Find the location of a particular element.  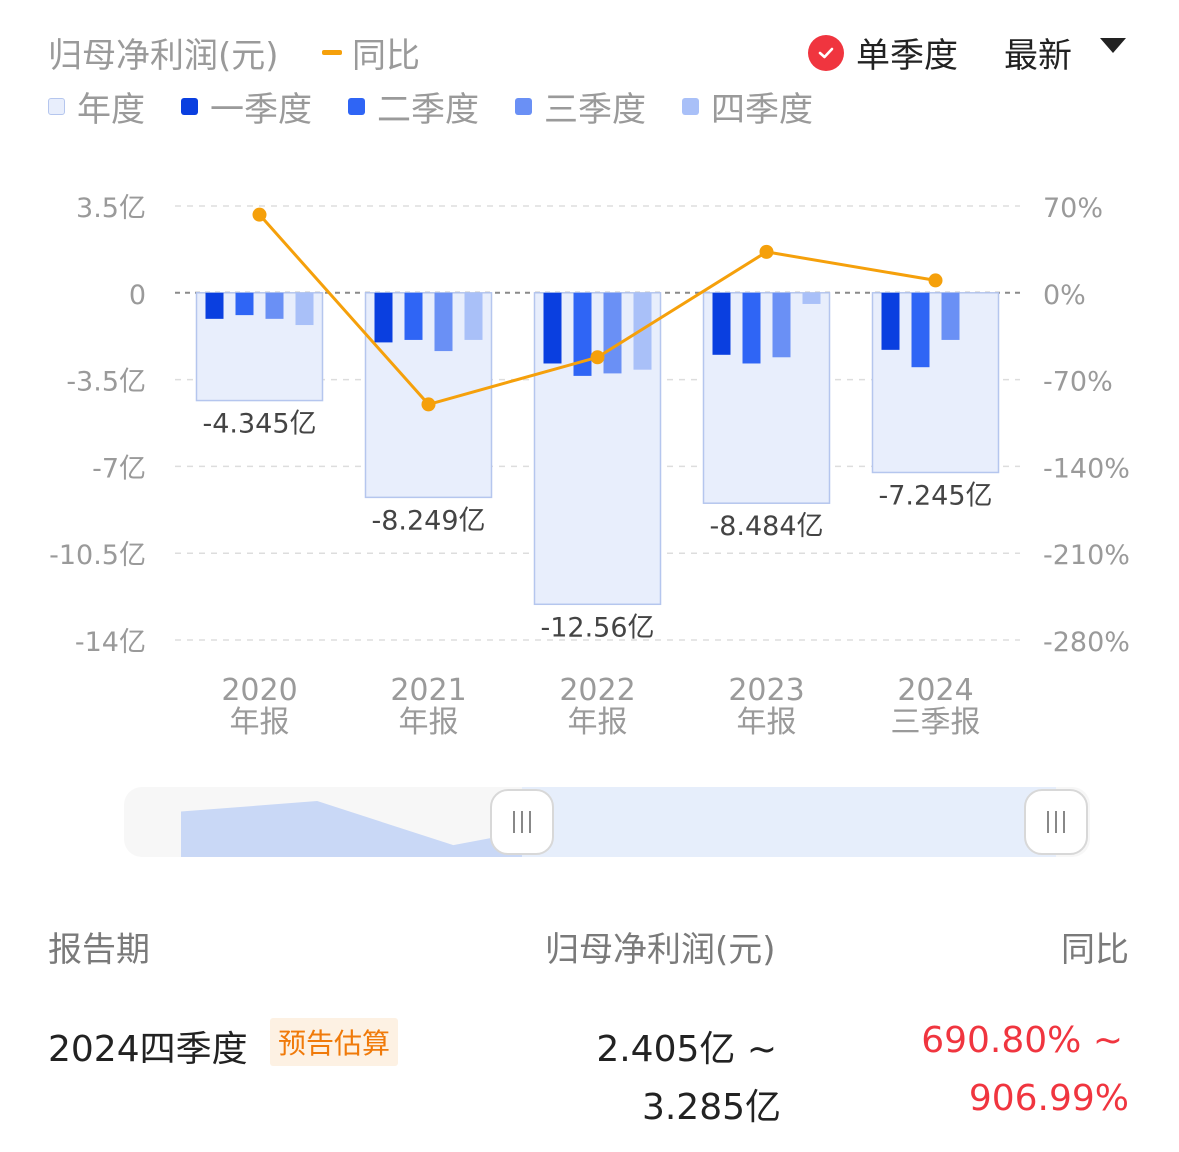

x-axis-tick-label: 2024 is located at coordinates (935, 690).